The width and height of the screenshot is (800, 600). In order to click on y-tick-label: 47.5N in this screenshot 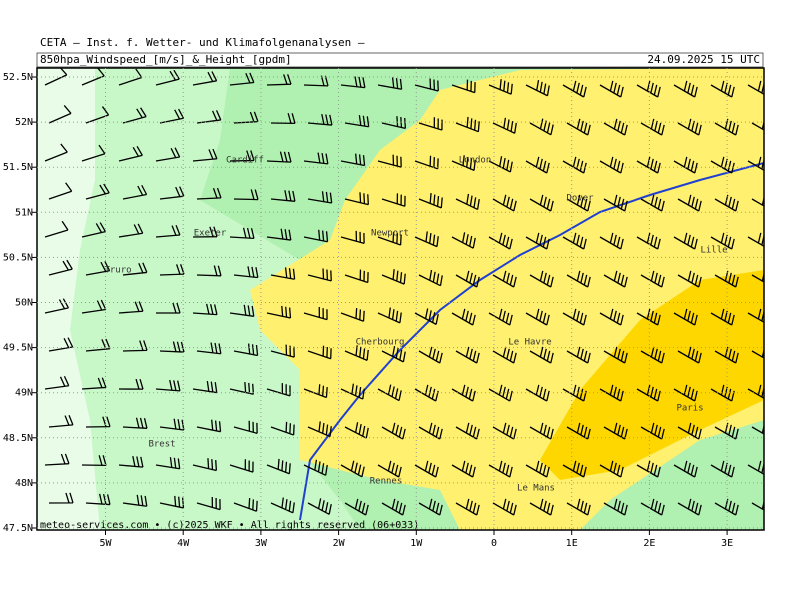, I will do `click(18, 528)`.